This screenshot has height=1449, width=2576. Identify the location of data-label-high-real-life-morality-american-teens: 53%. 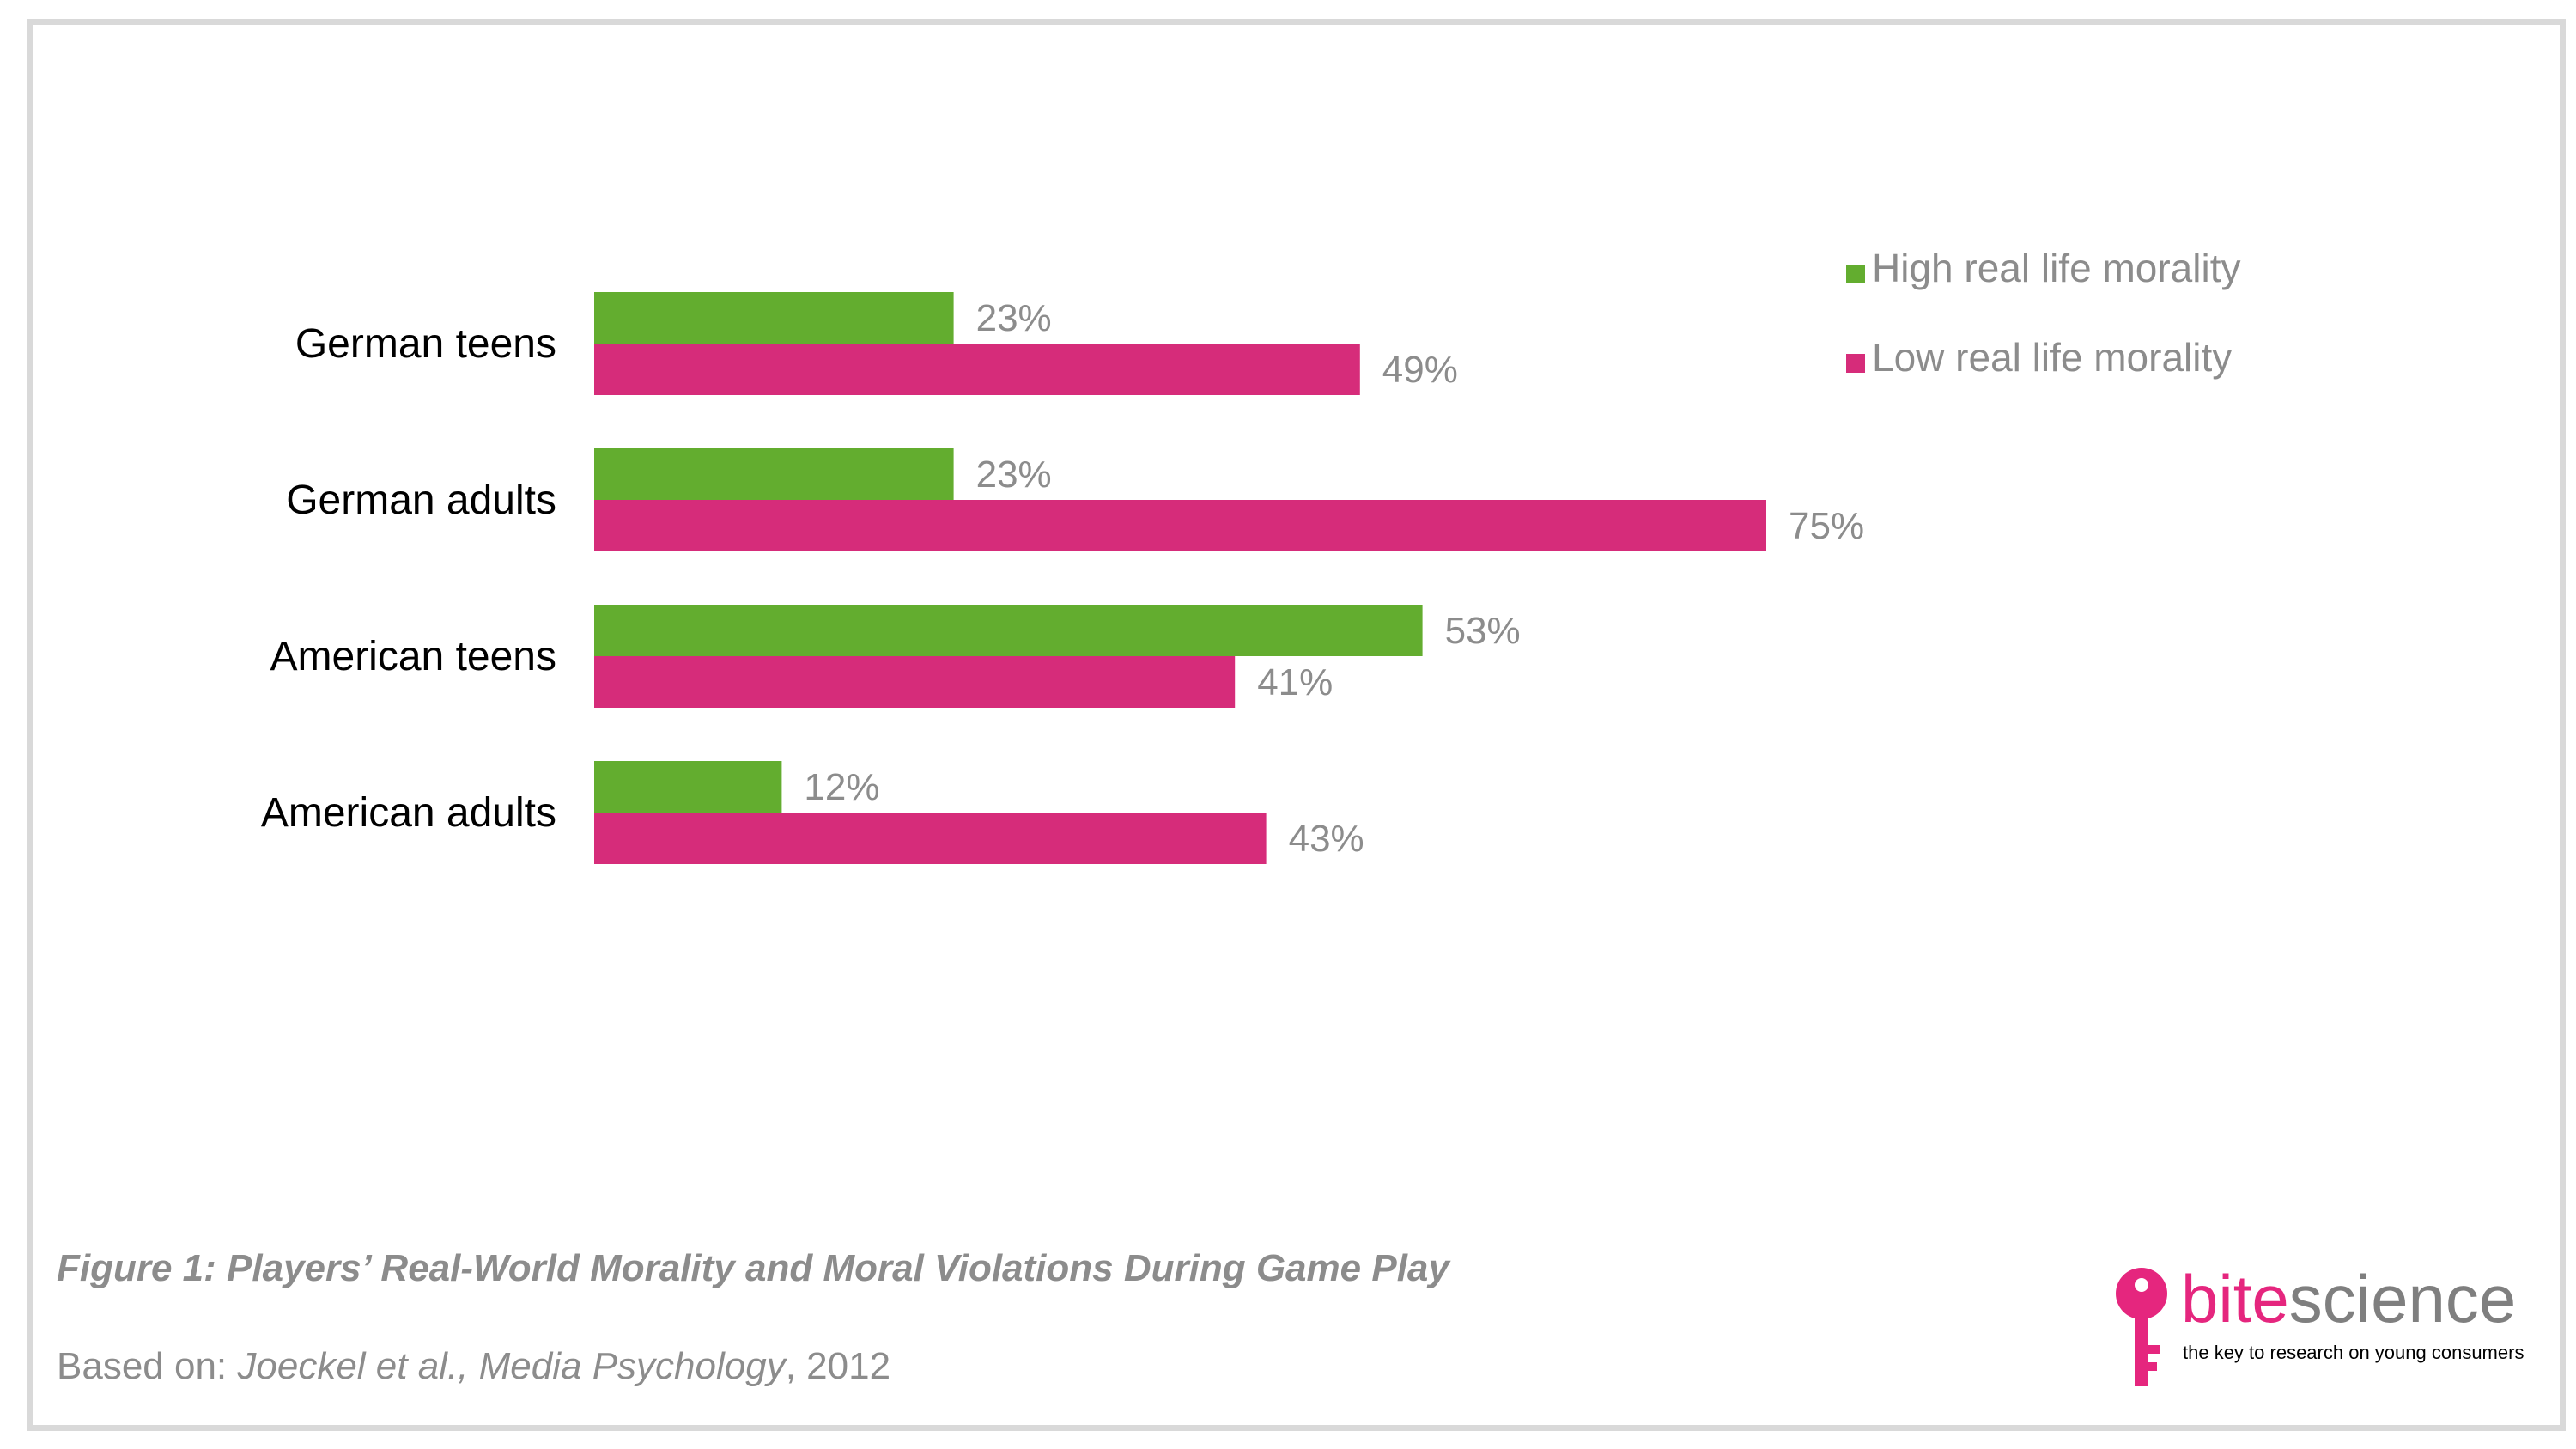
(1483, 631).